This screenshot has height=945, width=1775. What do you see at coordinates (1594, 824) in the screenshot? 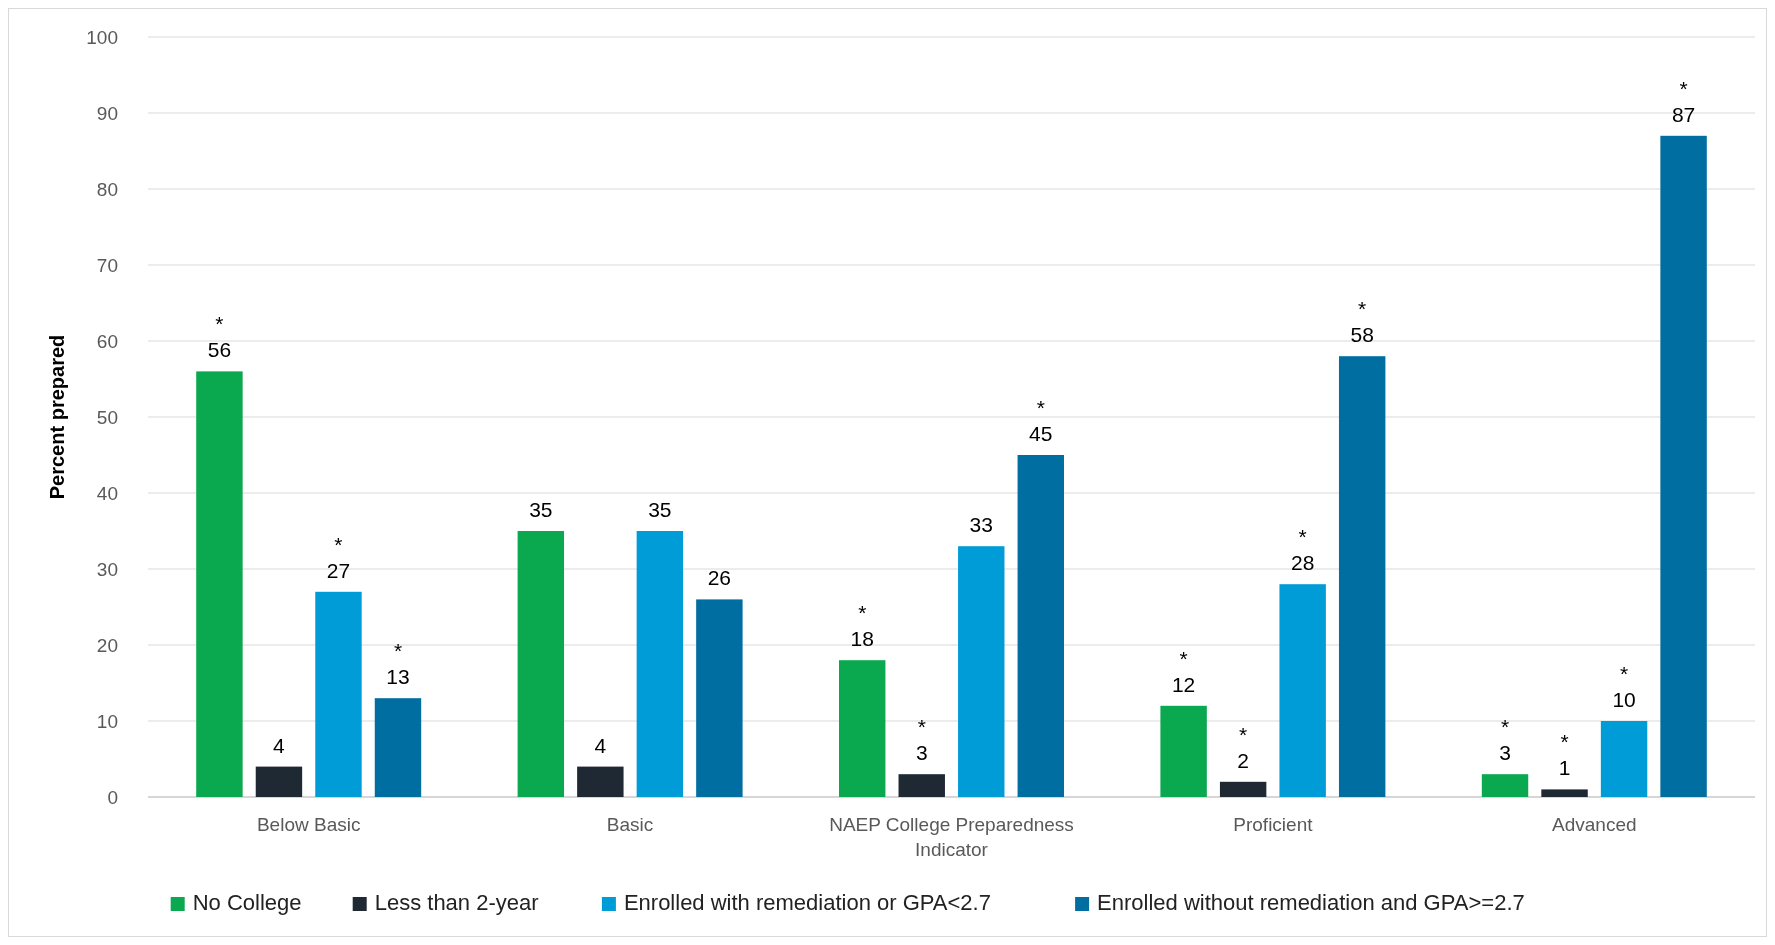
I see `x-tick-label: Advanced` at bounding box center [1594, 824].